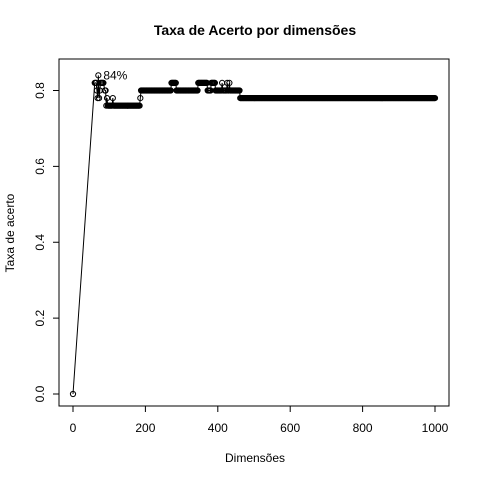 The height and width of the screenshot is (480, 480). What do you see at coordinates (218, 428) in the screenshot?
I see `x-tick-label: 400` at bounding box center [218, 428].